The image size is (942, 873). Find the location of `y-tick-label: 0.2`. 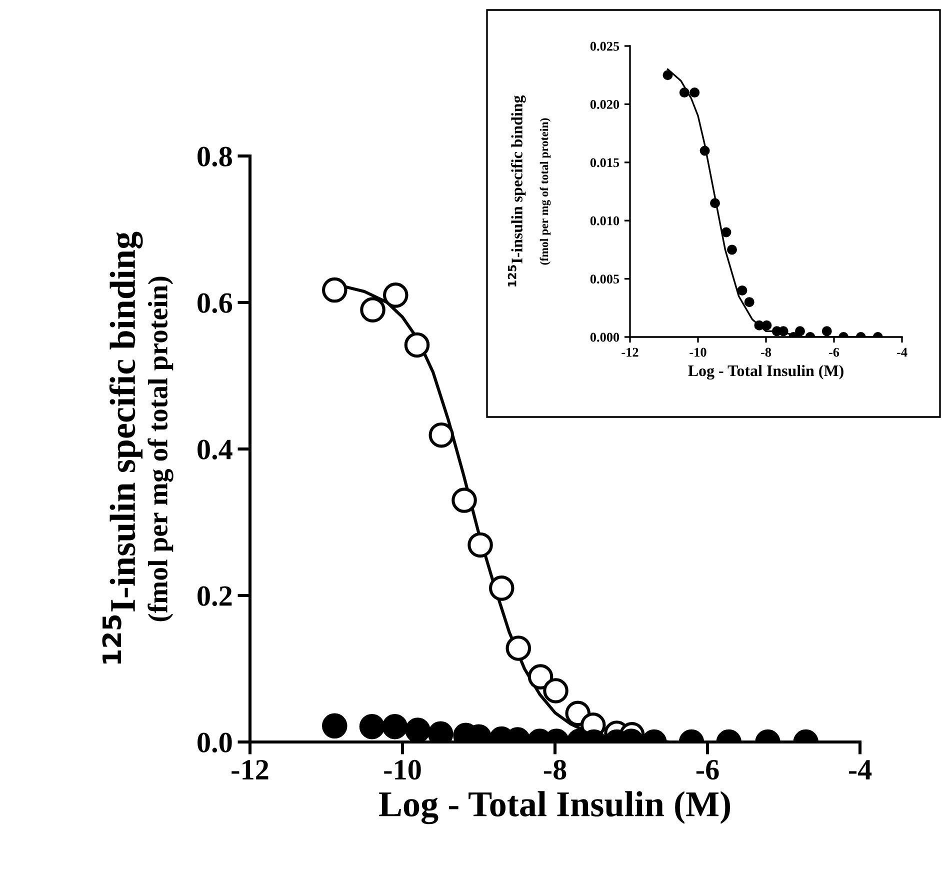

y-tick-label: 0.2 is located at coordinates (215, 596).